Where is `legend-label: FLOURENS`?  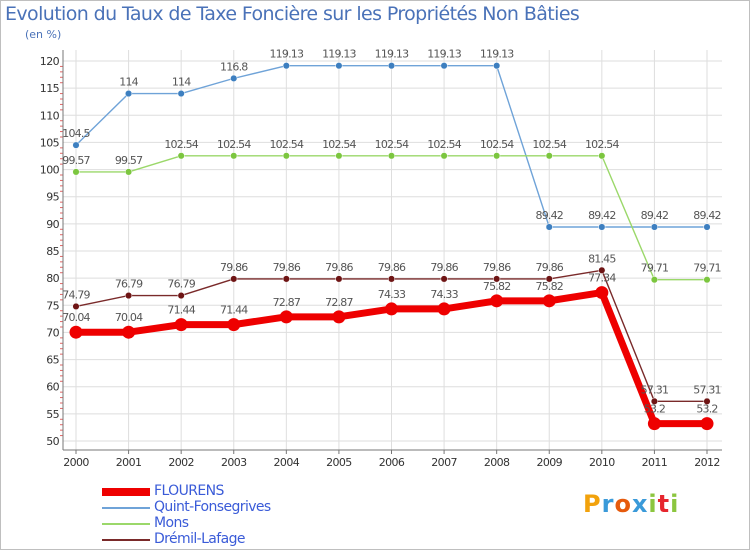
legend-label: FLOURENS is located at coordinates (189, 491).